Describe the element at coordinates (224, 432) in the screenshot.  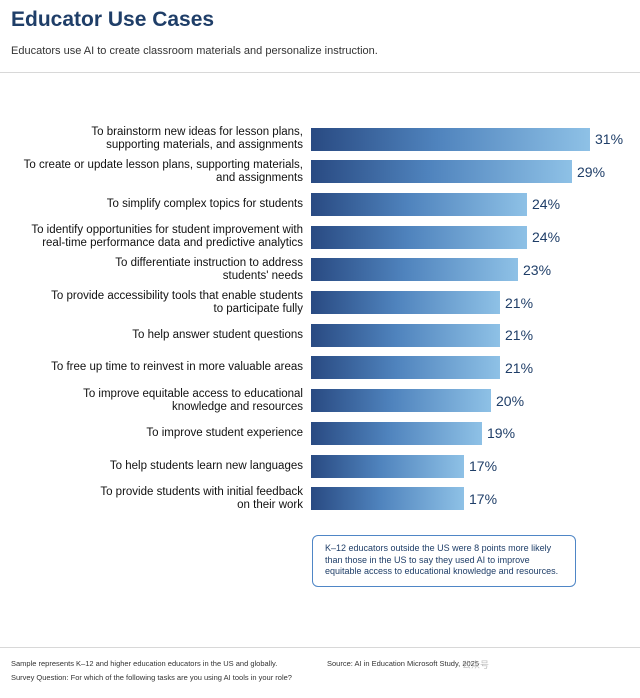
I see `category-label: To improve student experience` at that location.